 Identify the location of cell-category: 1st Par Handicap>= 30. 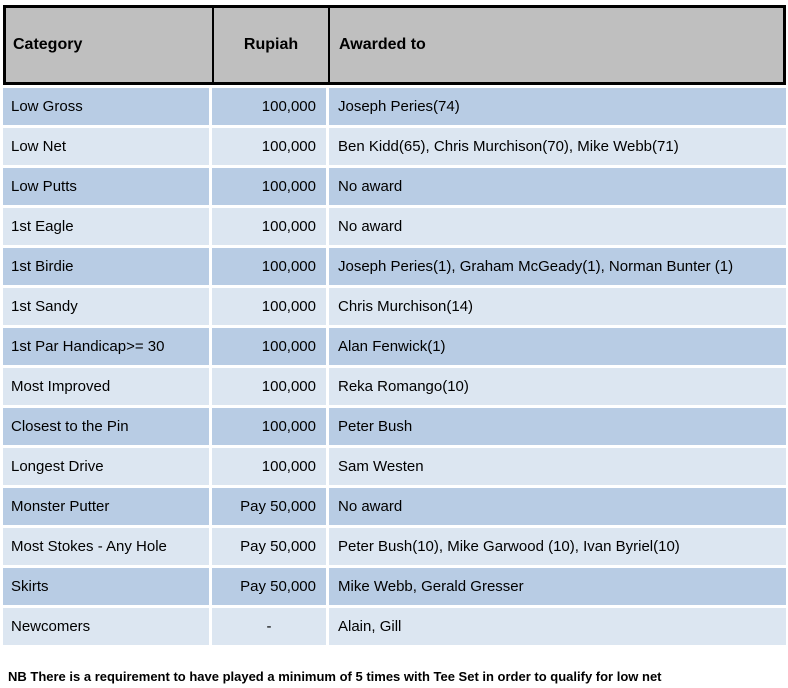
(106, 346).